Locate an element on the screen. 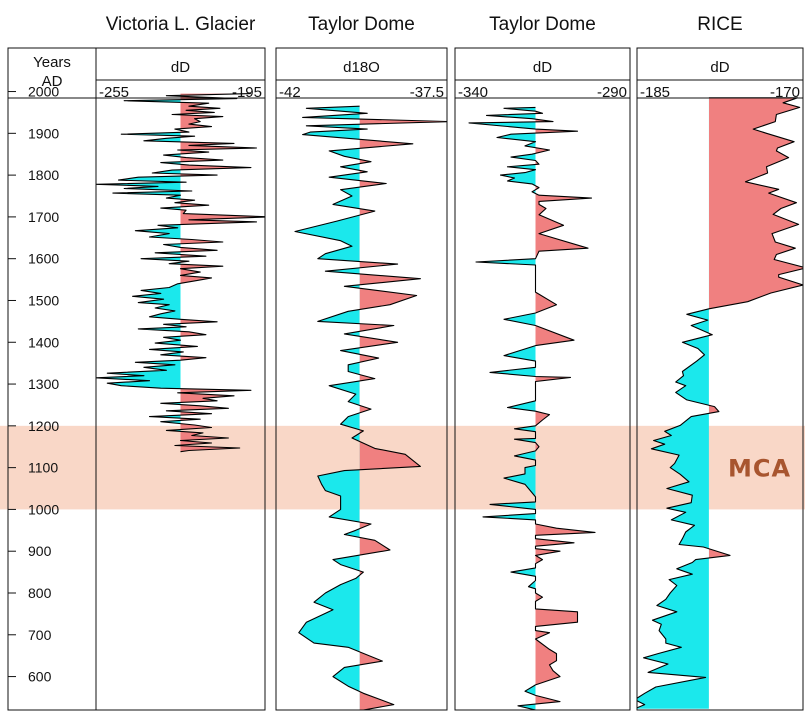  year-tick-label: 700 is located at coordinates (40, 635).